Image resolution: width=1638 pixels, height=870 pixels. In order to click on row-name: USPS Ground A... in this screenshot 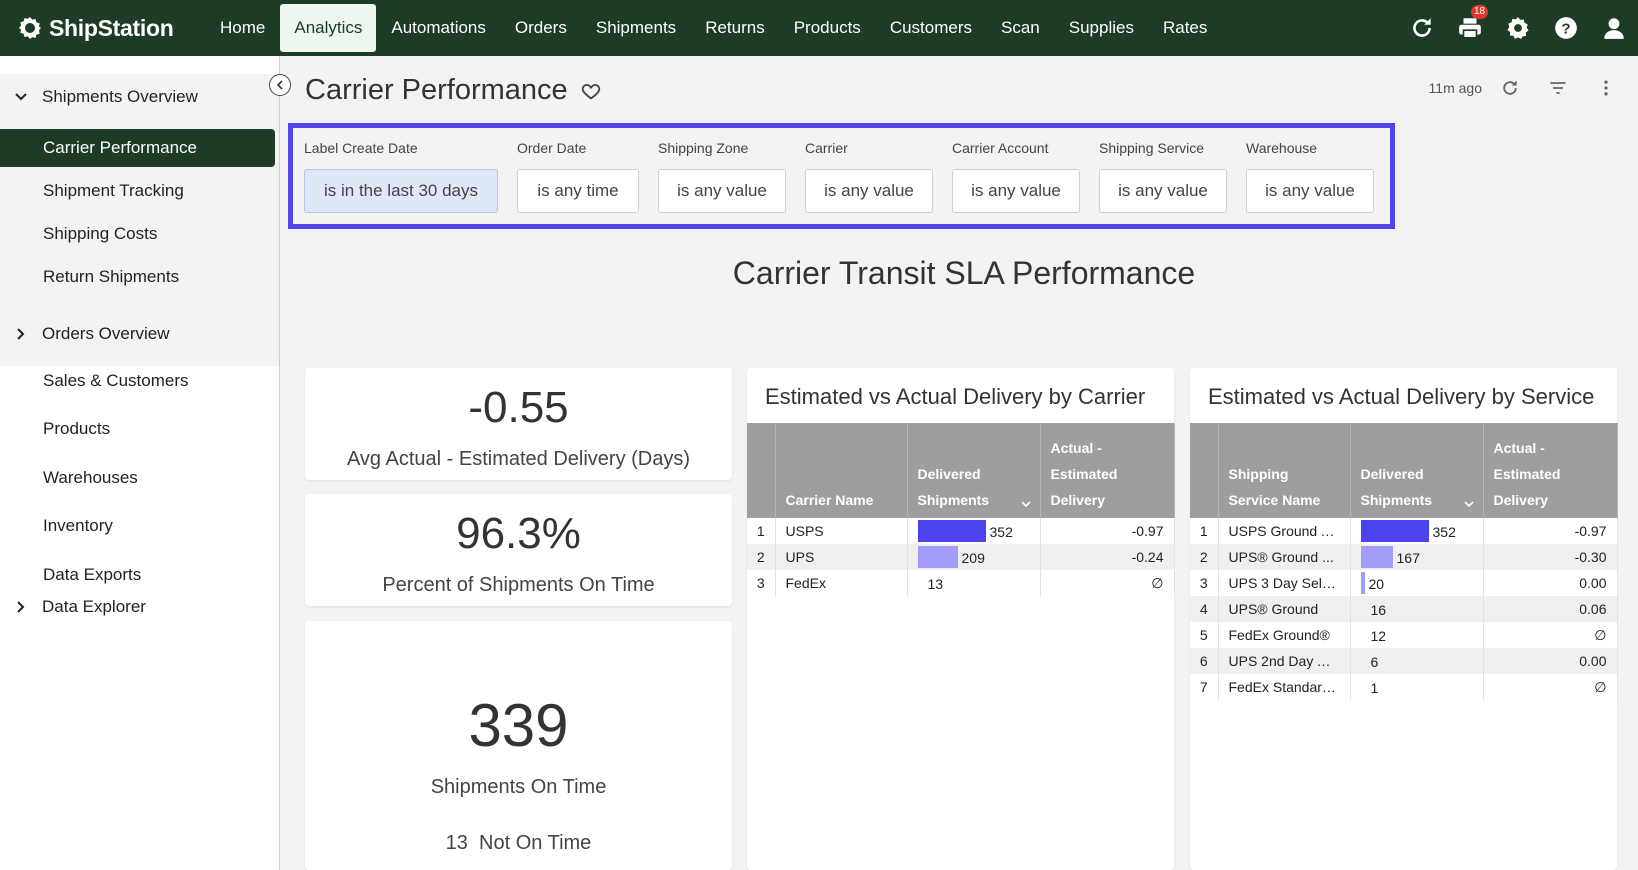, I will do `click(1284, 531)`.